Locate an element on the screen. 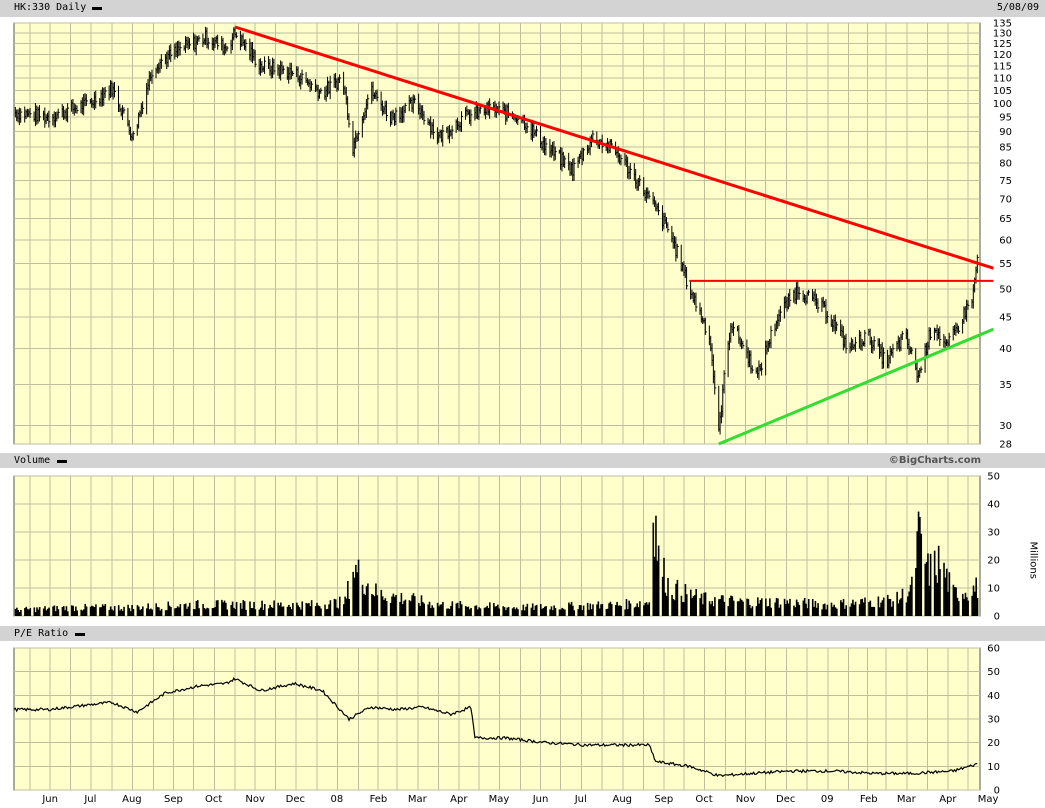 Image resolution: width=1045 pixels, height=808 pixels. price-y-tick-label: 40 is located at coordinates (1005, 349).